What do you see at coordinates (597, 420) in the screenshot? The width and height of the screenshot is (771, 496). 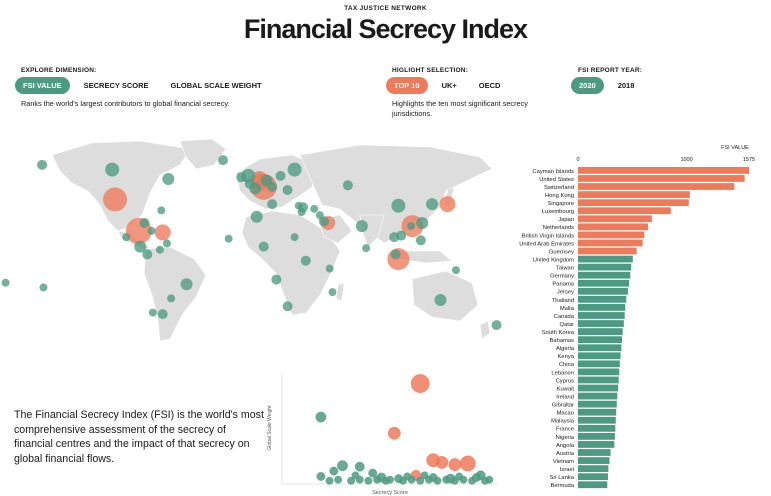 I see `bar-malaysia` at bounding box center [597, 420].